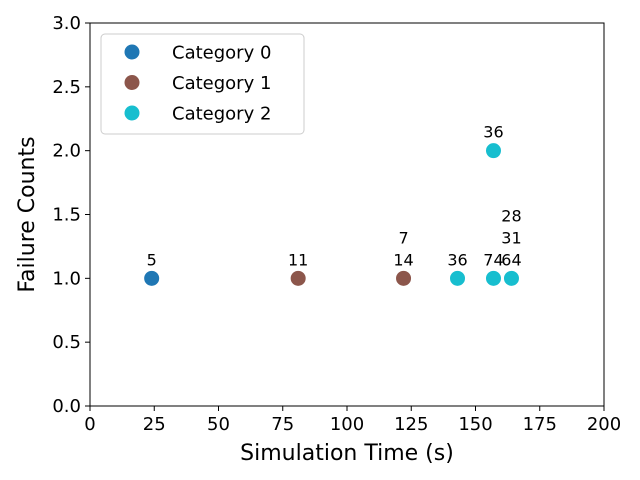  Describe the element at coordinates (493, 259) in the screenshot. I see `point-annotation: 74` at that location.